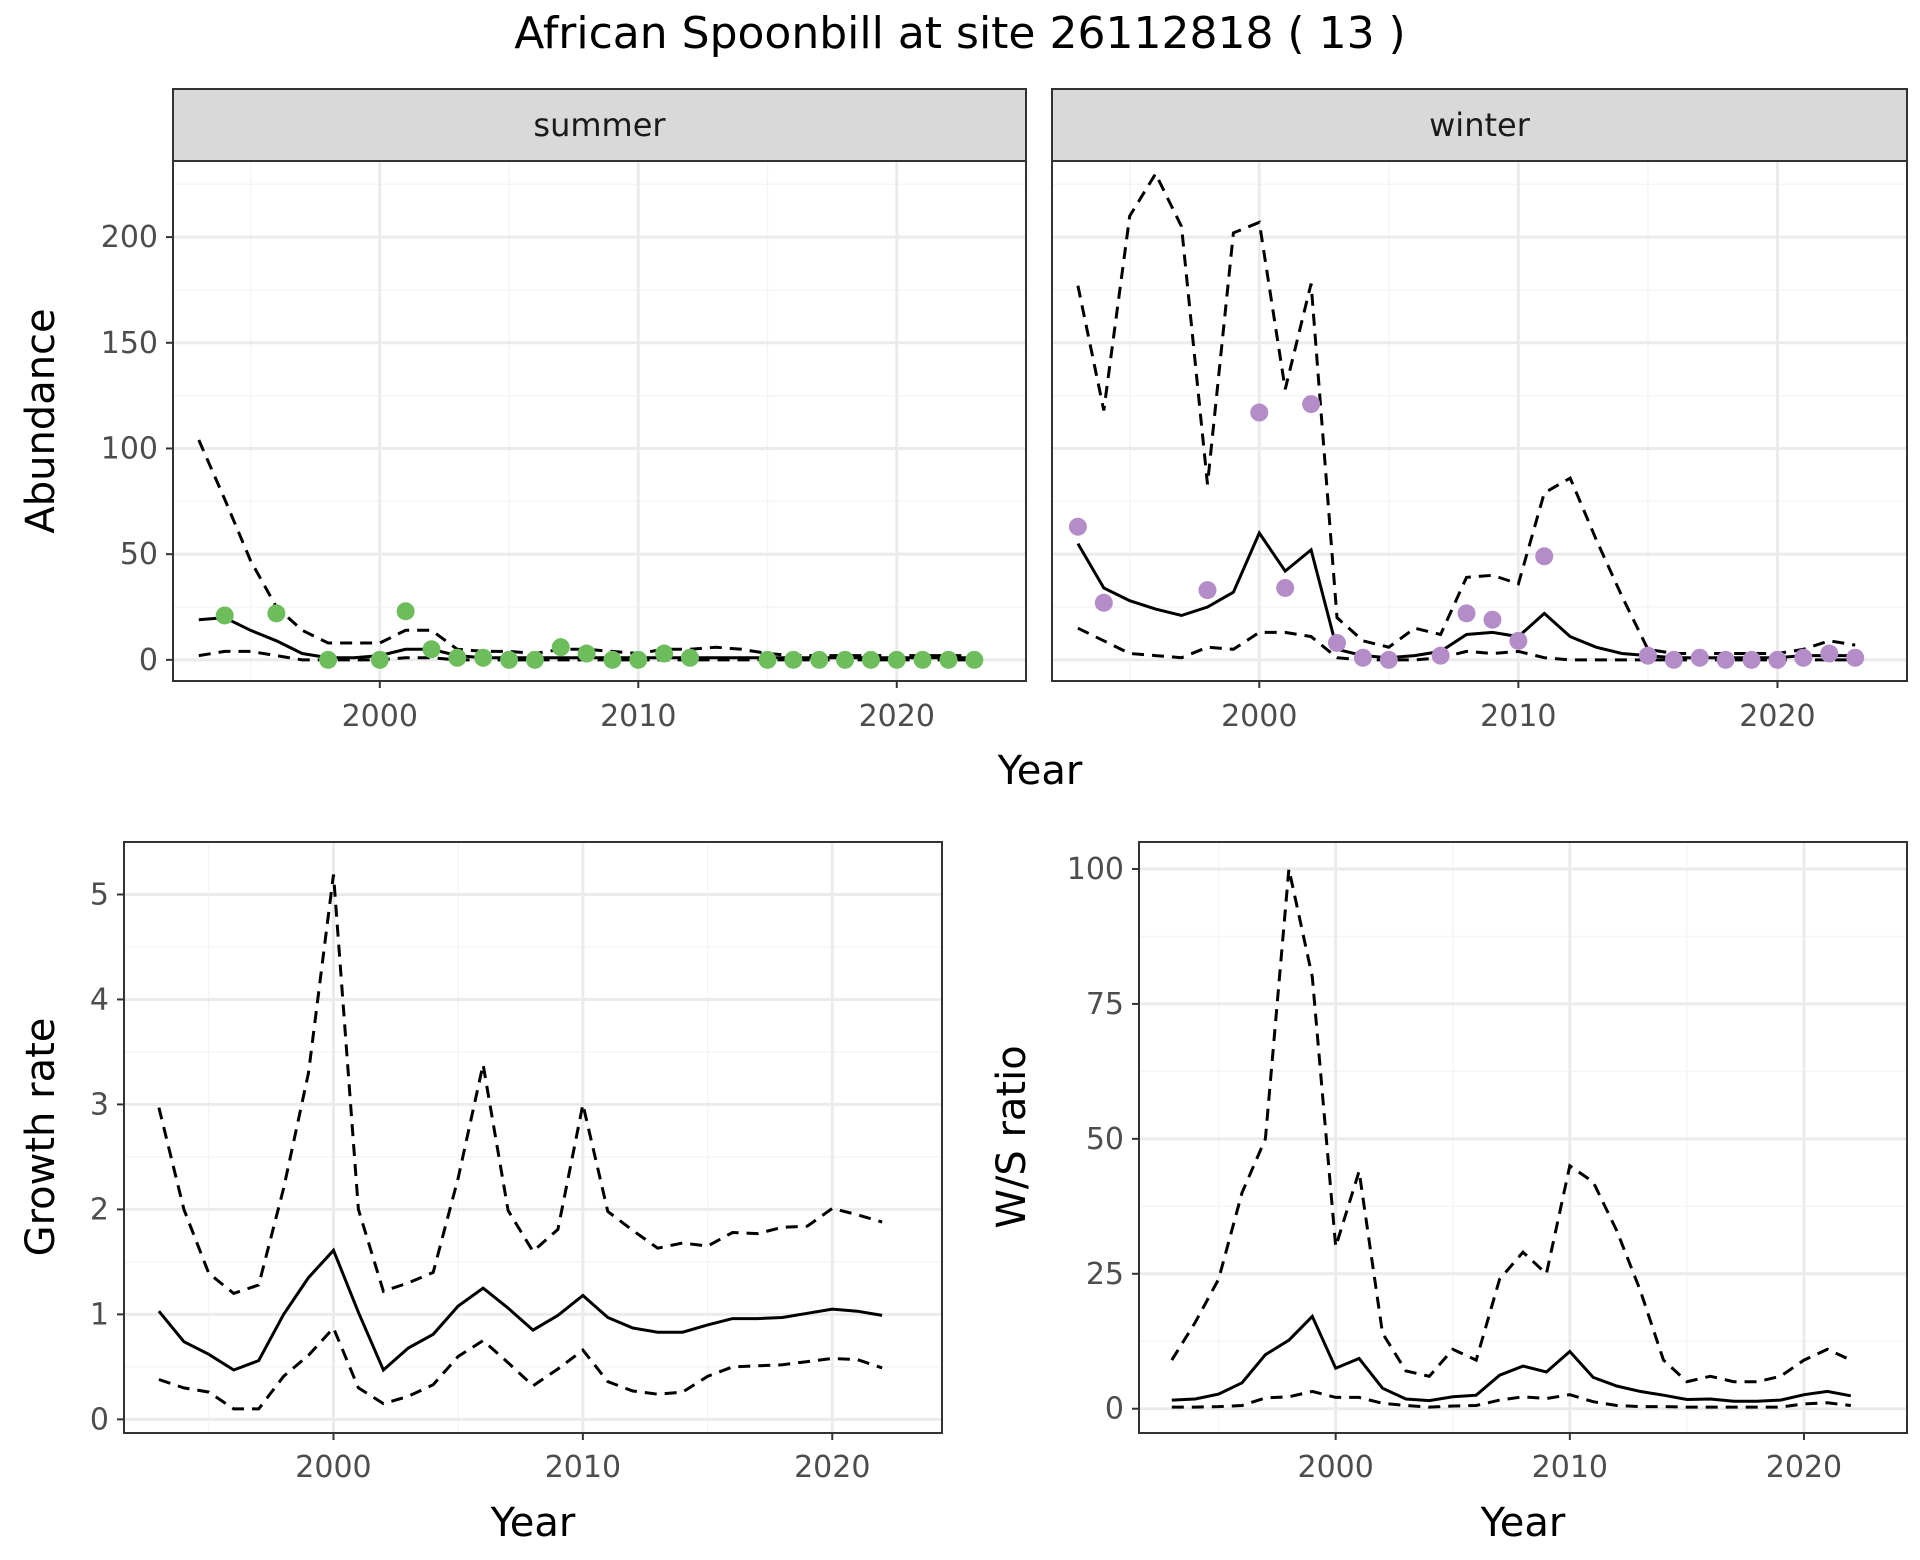  Describe the element at coordinates (99, 999) in the screenshot. I see `y-tick-label: 4` at that location.